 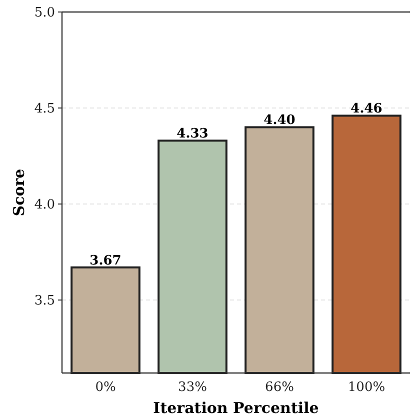 What do you see at coordinates (44, 301) in the screenshot?
I see `y-tick-label: 3.5` at bounding box center [44, 301].